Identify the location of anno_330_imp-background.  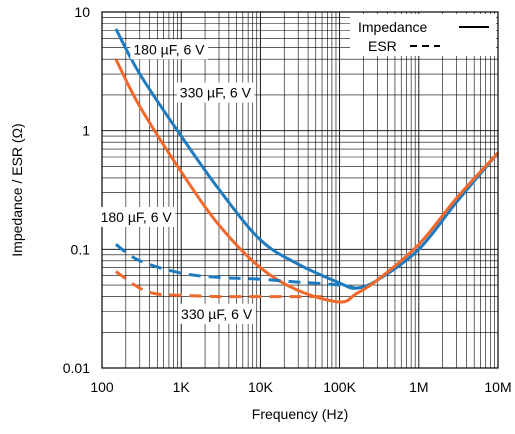
(215, 92).